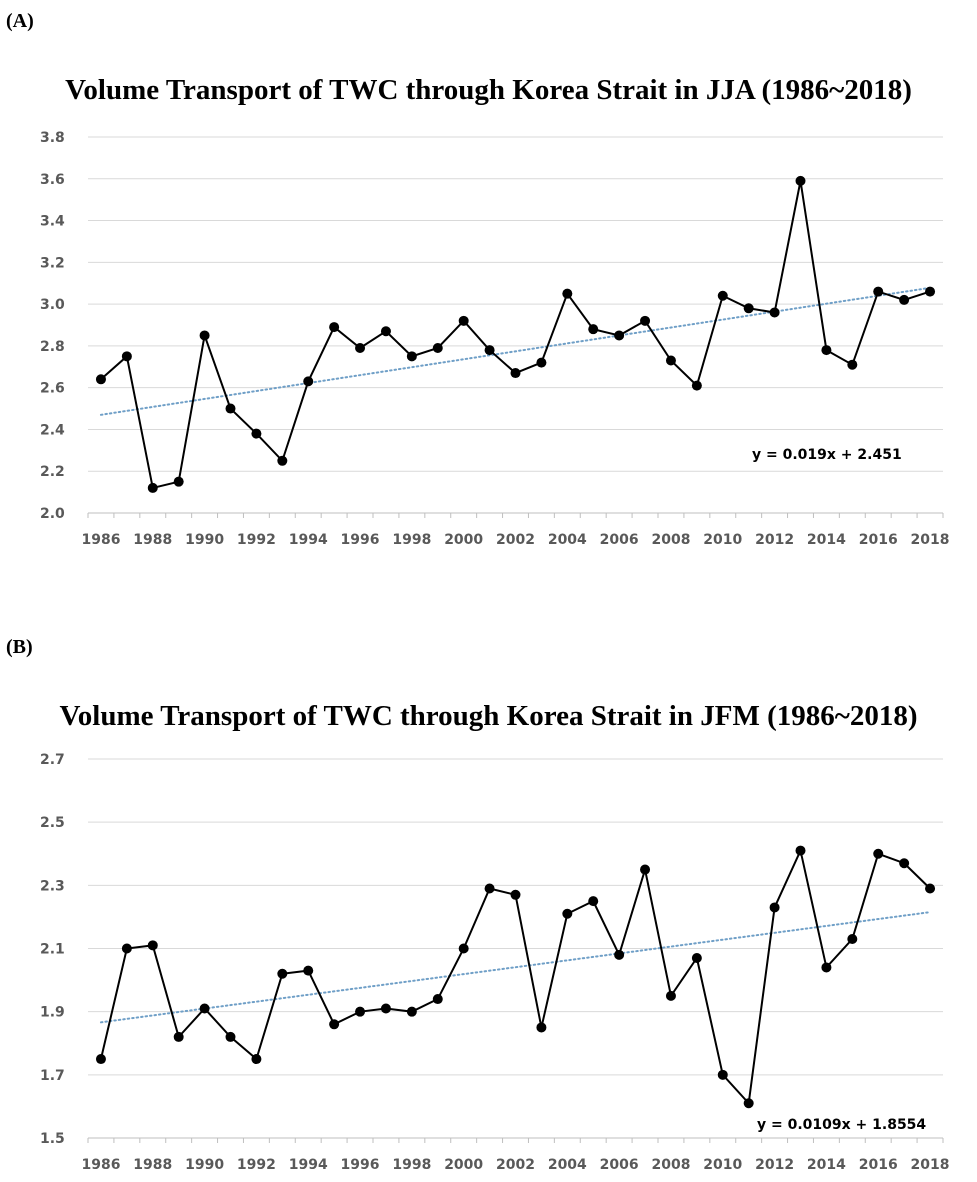 The image size is (977, 1182). What do you see at coordinates (52, 1013) in the screenshot?
I see `y-tick-label: 1.9` at bounding box center [52, 1013].